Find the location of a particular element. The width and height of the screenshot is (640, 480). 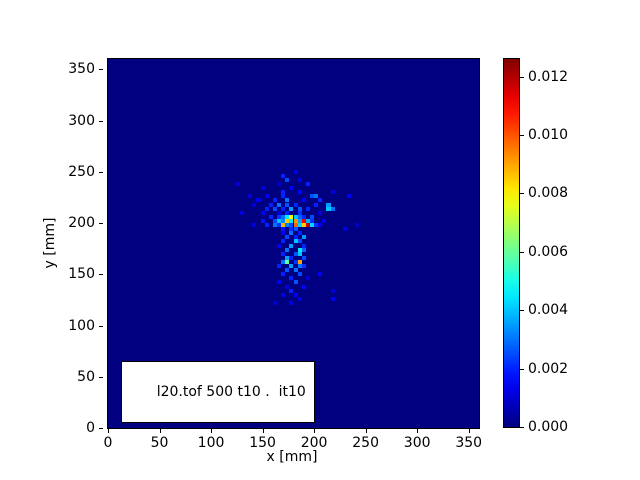

y-tick-label: 100 is located at coordinates (81, 325).